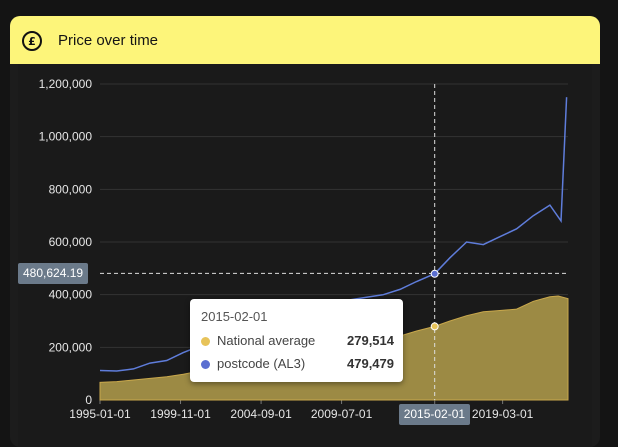  What do you see at coordinates (108, 40) in the screenshot?
I see `card-title: Price over time` at bounding box center [108, 40].